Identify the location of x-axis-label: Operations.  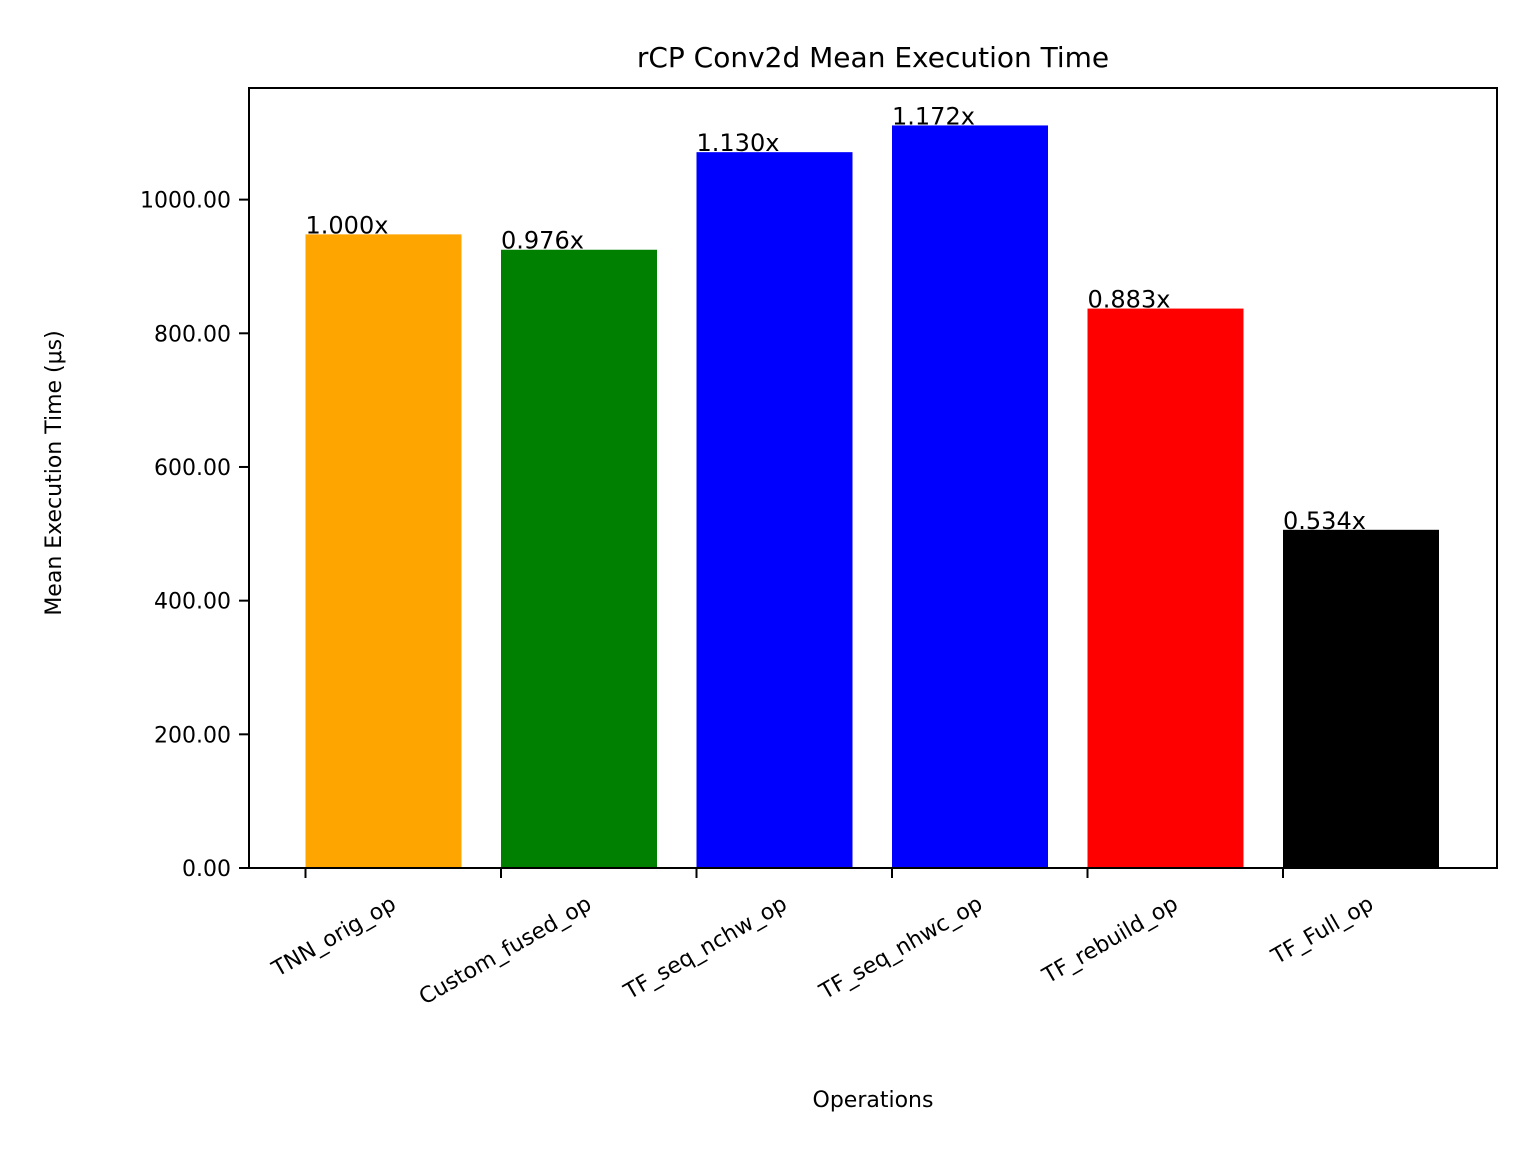
(873, 1100).